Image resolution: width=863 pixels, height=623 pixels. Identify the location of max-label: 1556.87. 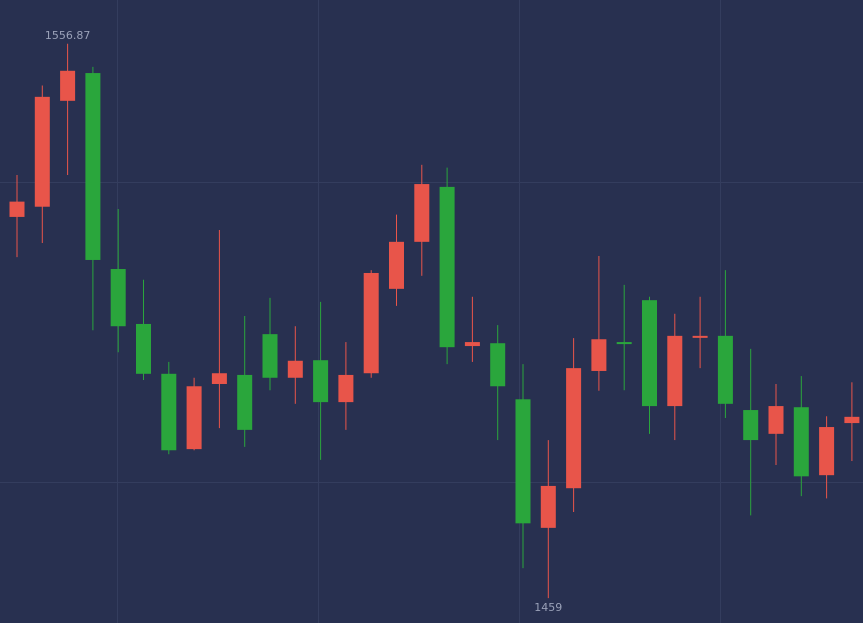
(68, 35).